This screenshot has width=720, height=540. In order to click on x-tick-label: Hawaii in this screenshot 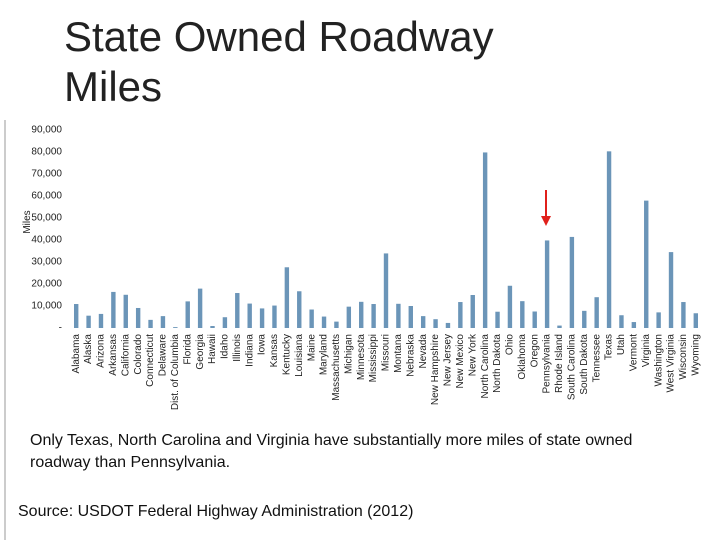, I will do `click(212, 349)`.